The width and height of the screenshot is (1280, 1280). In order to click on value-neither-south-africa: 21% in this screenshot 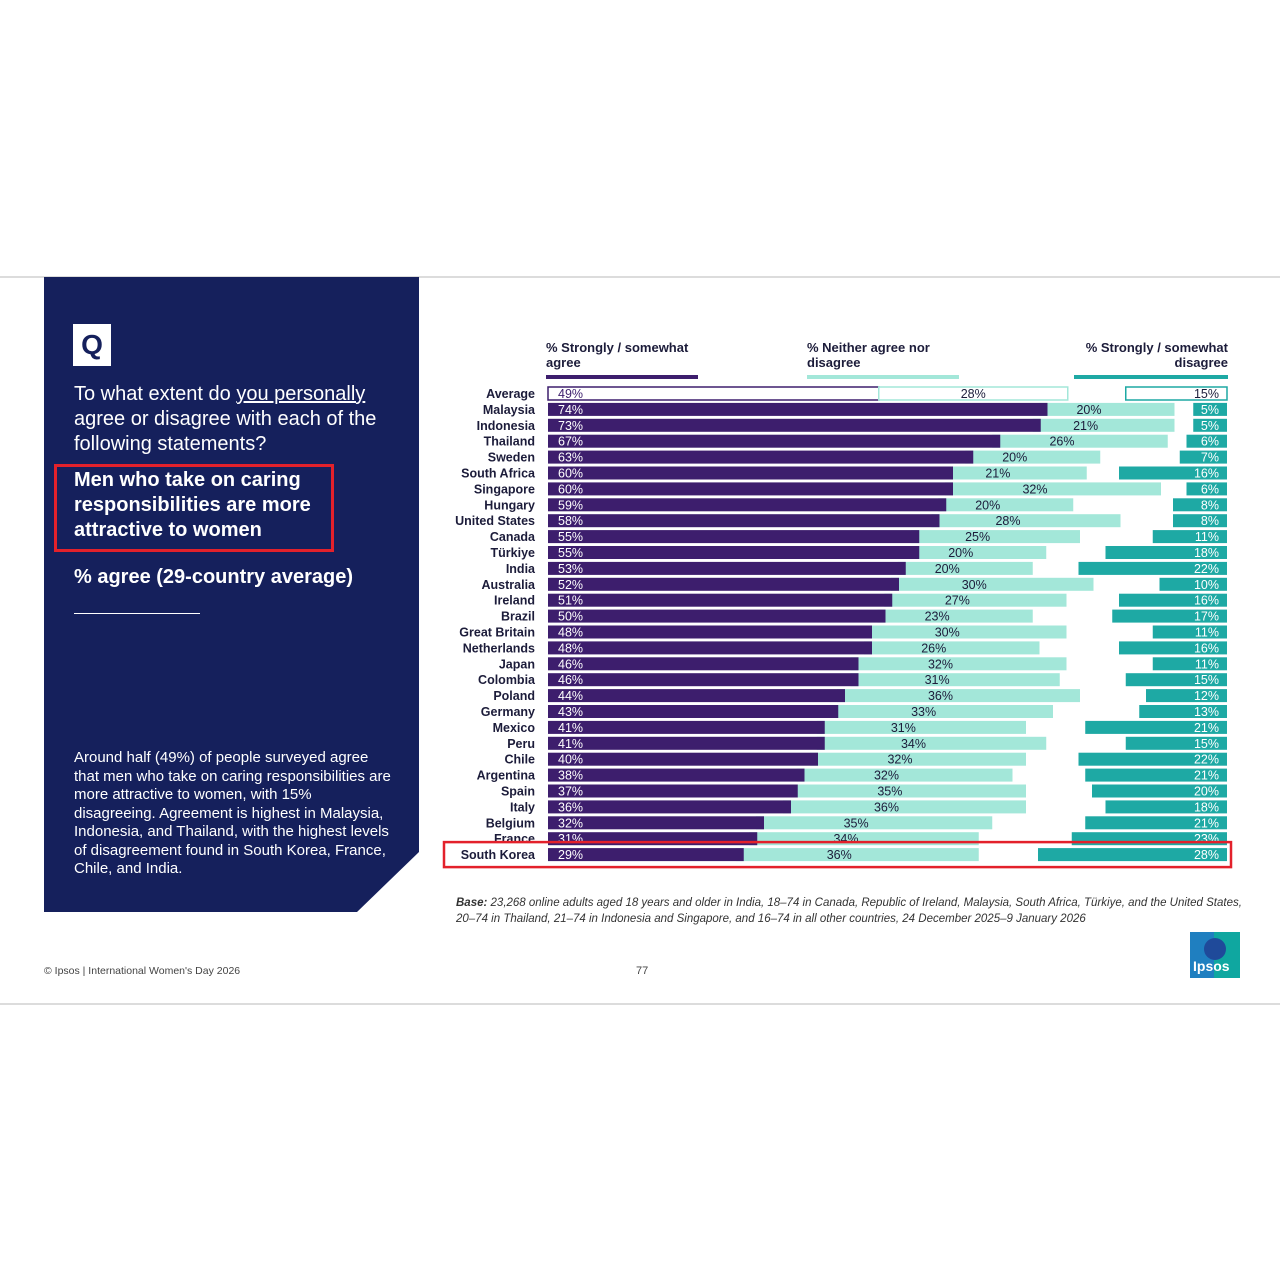, I will do `click(997, 474)`.